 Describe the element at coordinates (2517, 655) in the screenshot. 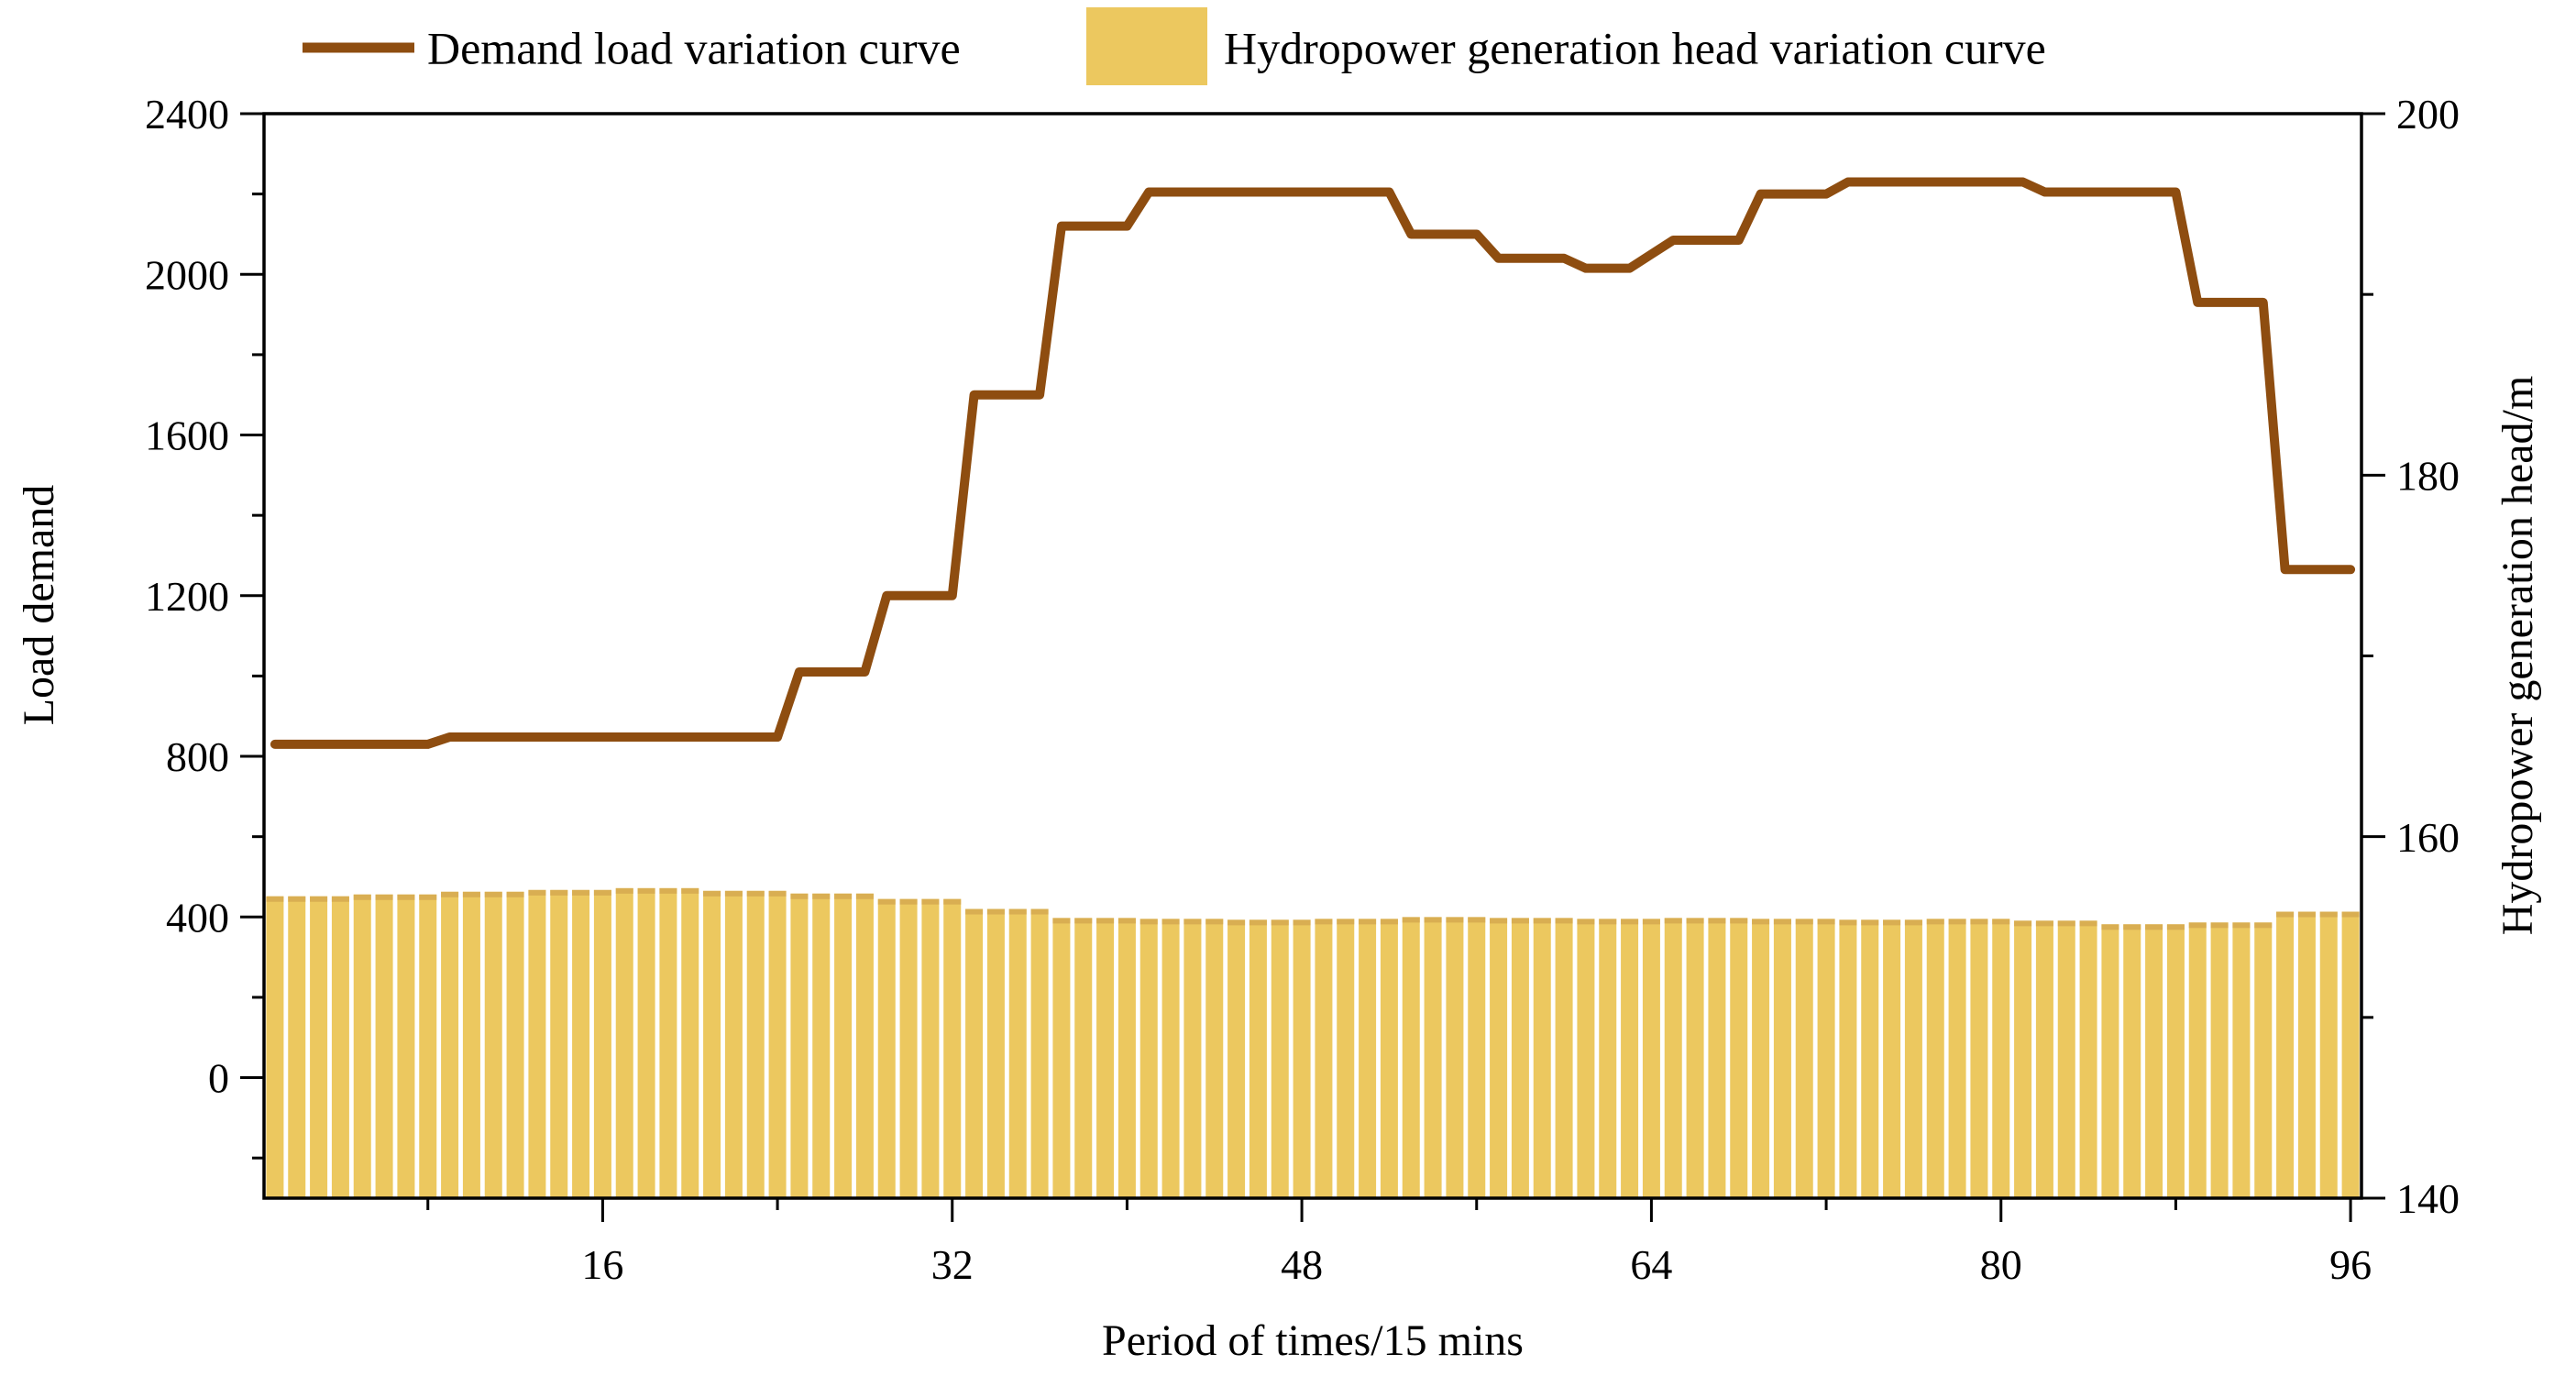

I see `right-axis-title: Hydropower generation head/m` at that location.